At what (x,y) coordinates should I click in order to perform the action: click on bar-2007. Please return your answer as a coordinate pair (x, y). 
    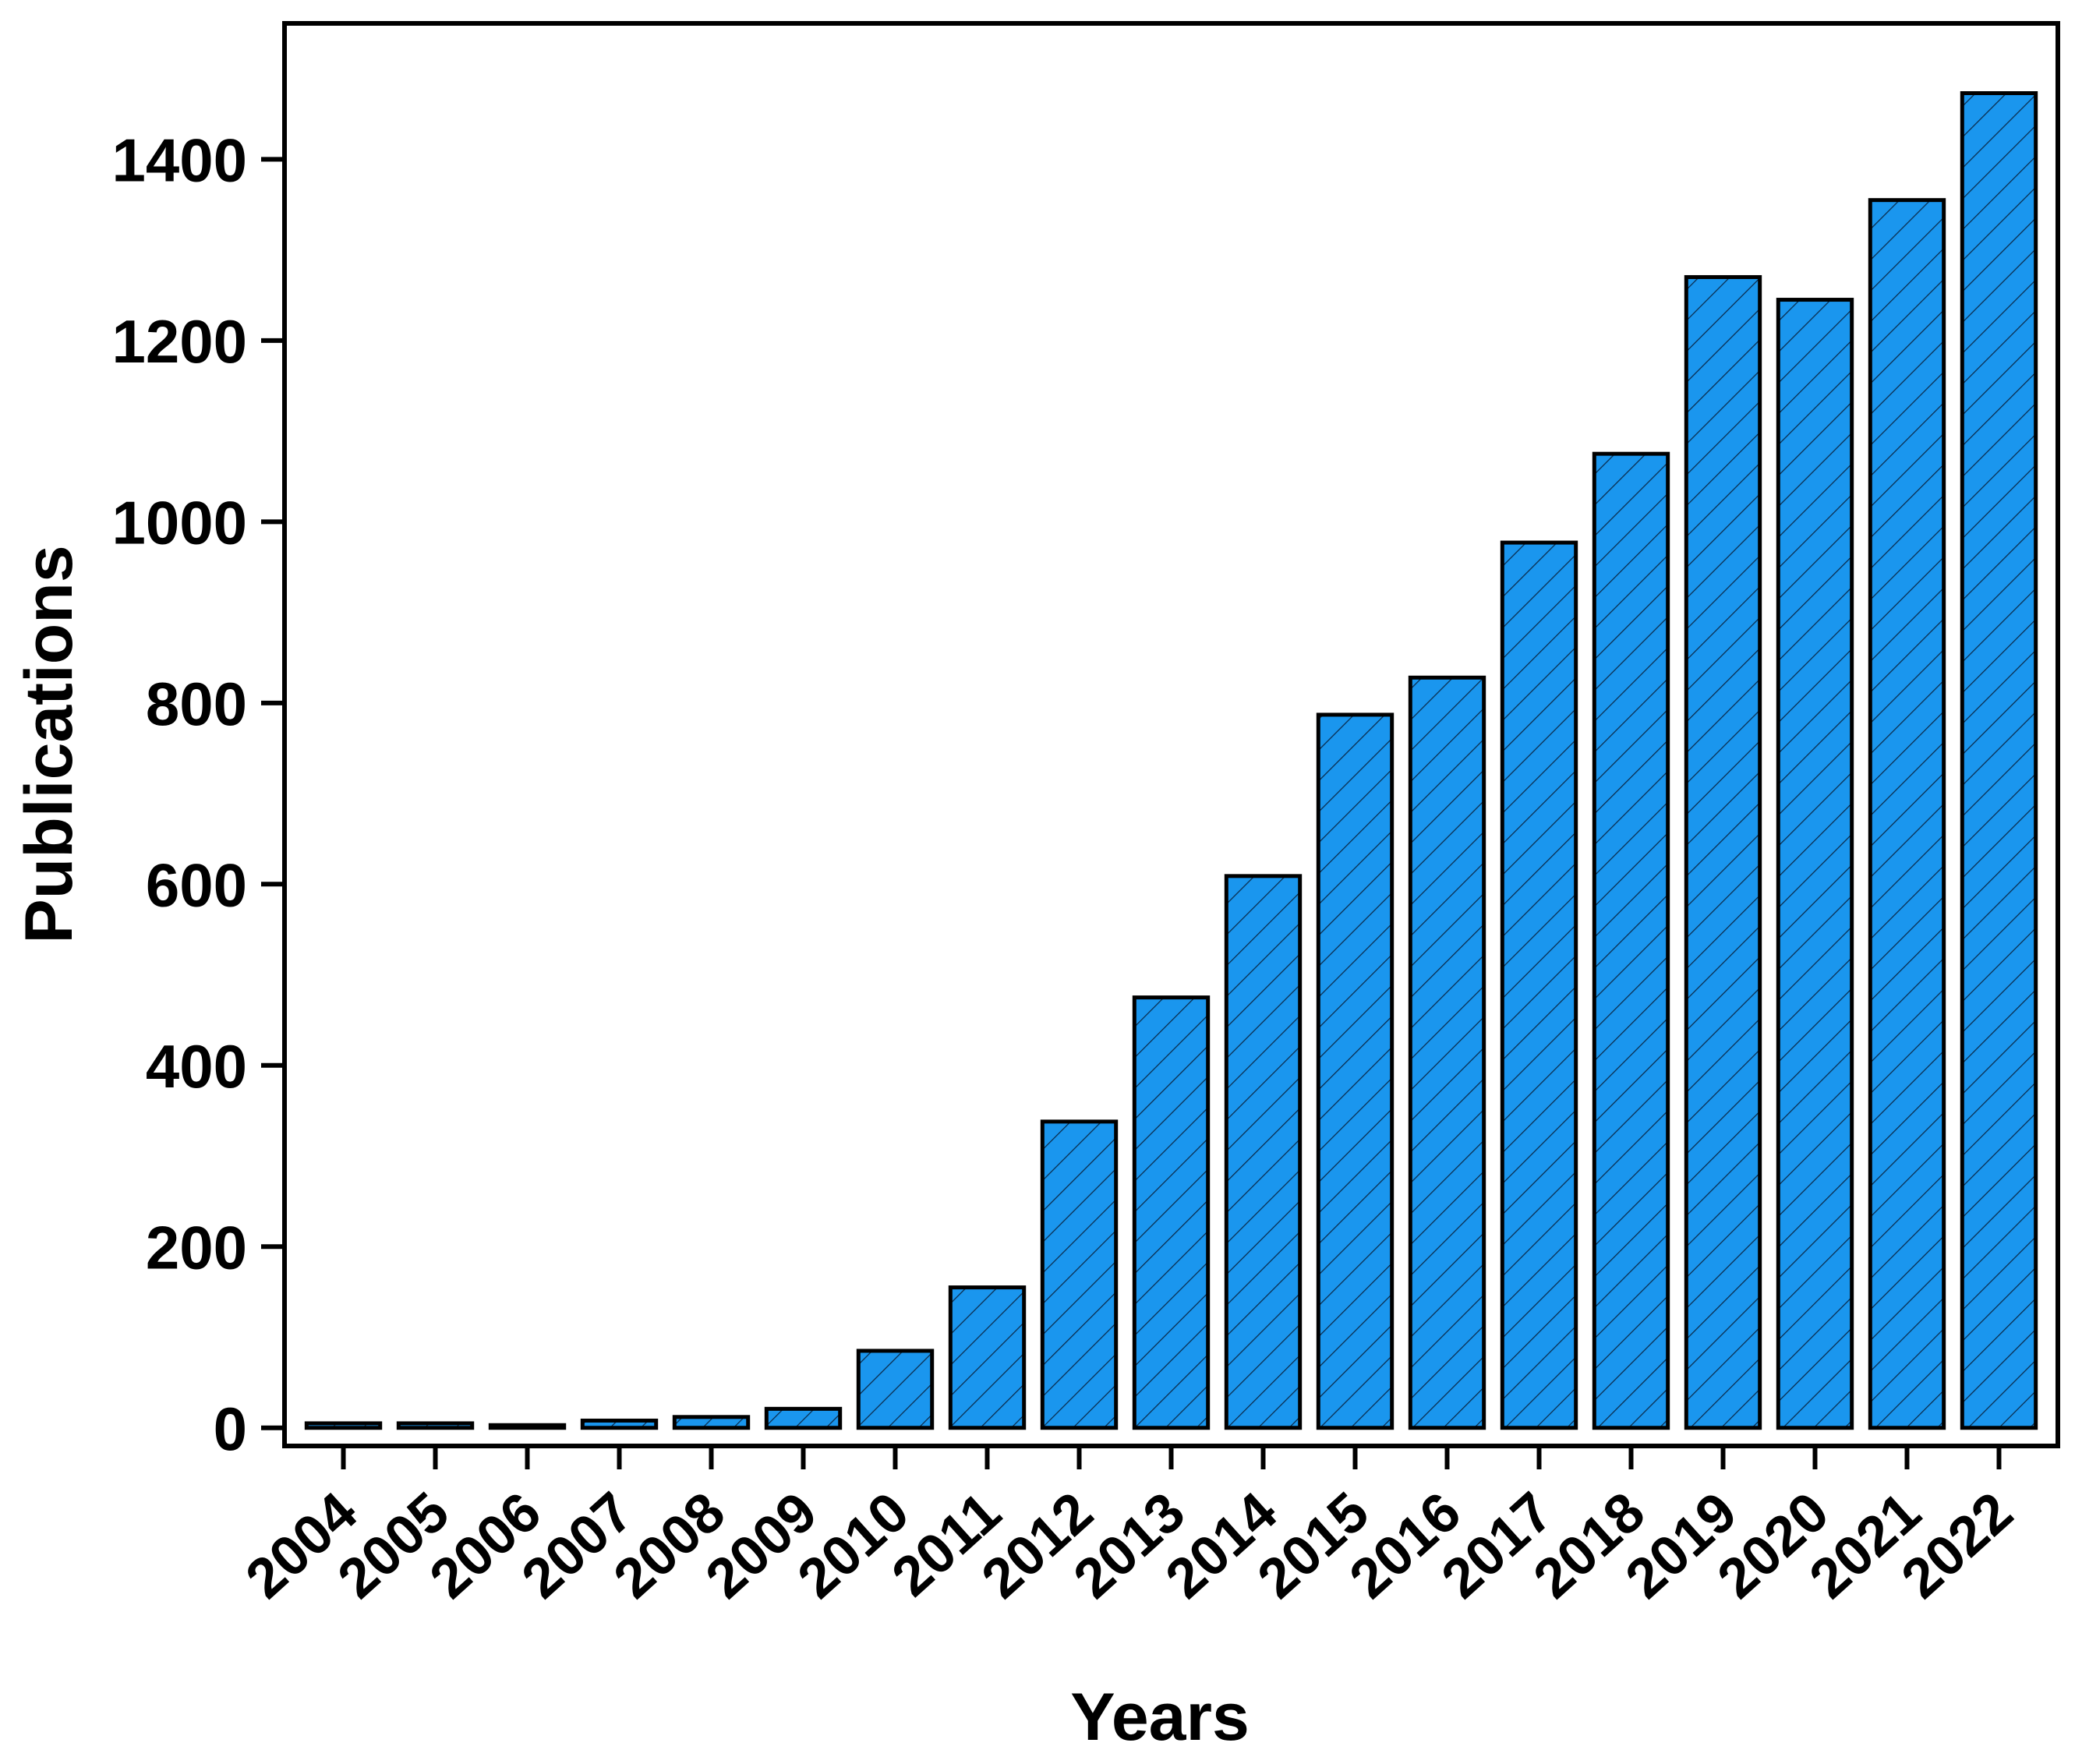
    Looking at the image, I should click on (619, 1424).